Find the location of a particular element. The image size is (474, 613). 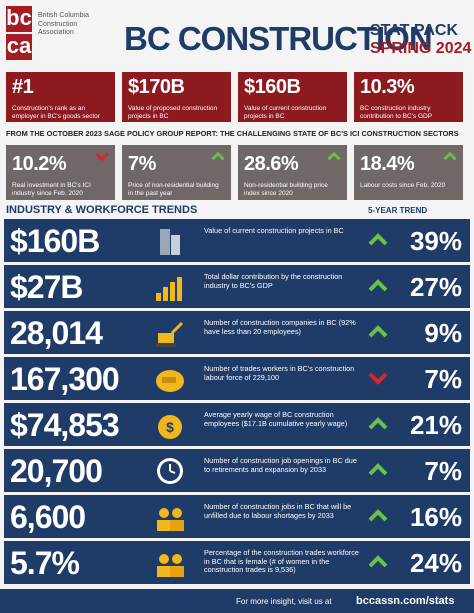

report-value: 18.4% is located at coordinates (387, 164).